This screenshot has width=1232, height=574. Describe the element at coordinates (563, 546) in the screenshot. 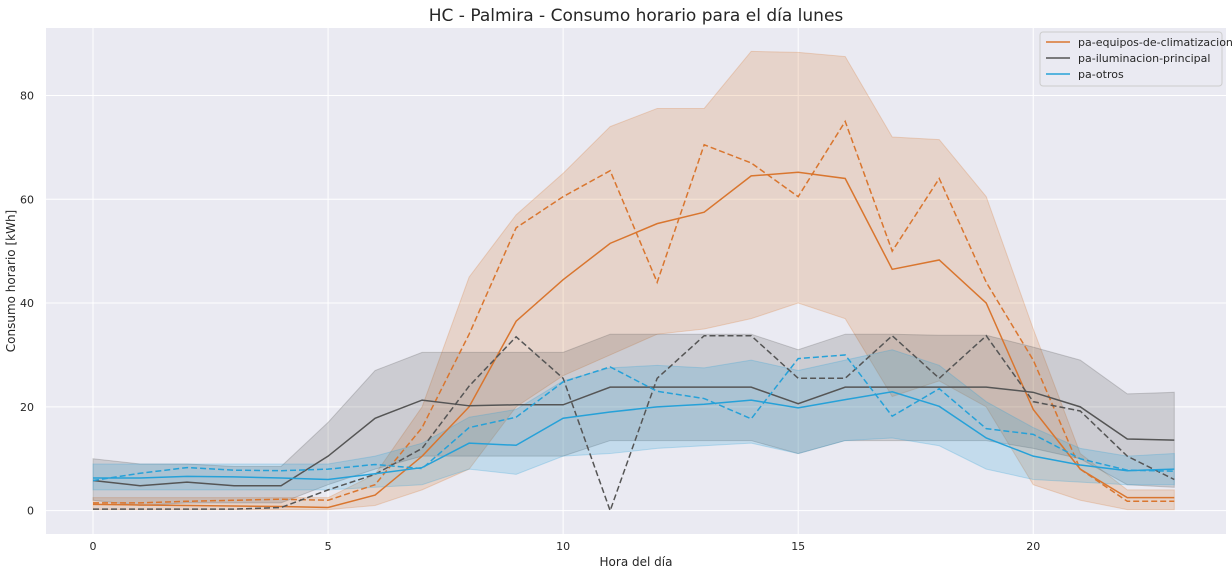

I see `x-tick-label: 10` at that location.